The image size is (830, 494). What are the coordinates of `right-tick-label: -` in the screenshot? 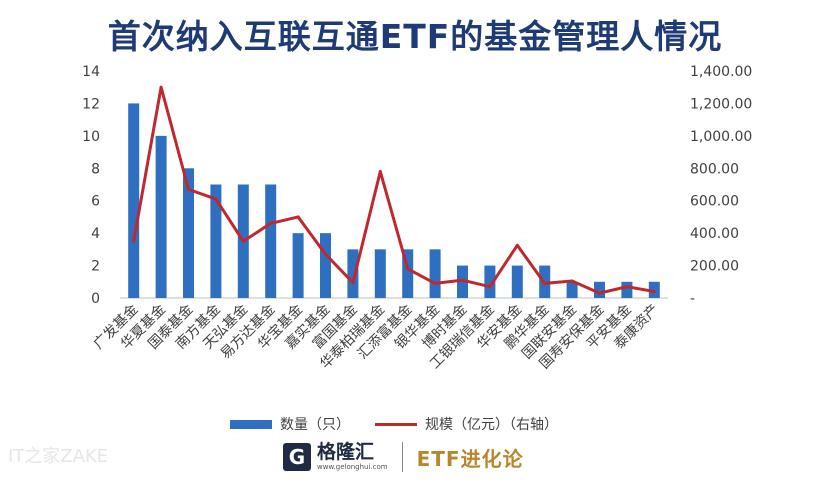 It's located at (692, 299).